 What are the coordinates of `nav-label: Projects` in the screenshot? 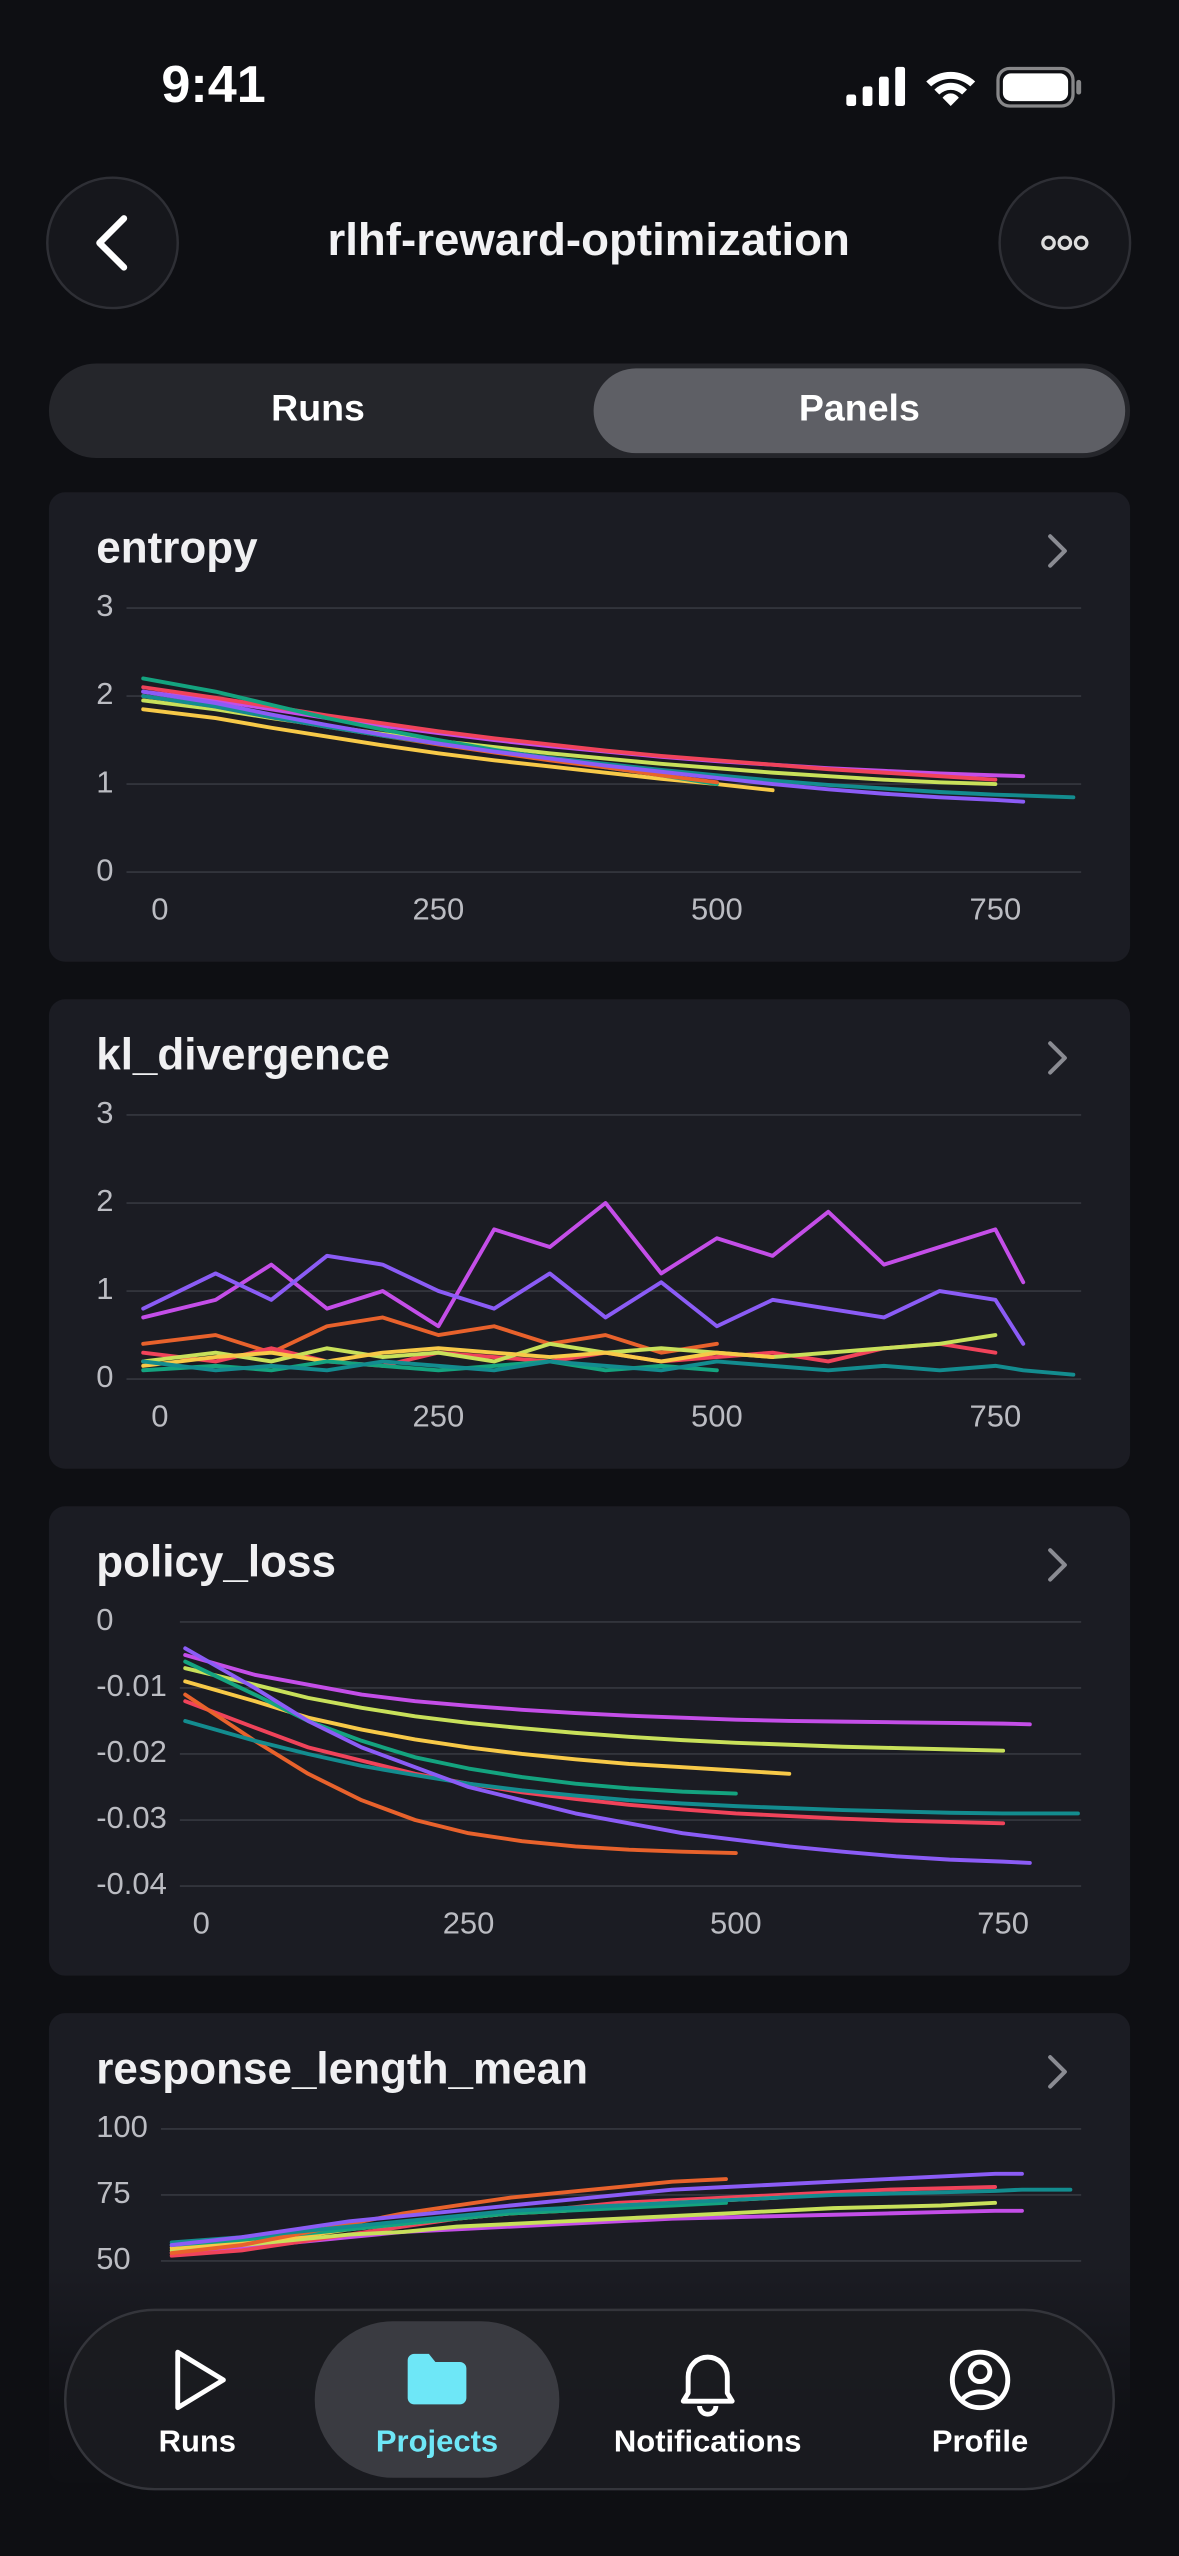 It's located at (437, 2441).